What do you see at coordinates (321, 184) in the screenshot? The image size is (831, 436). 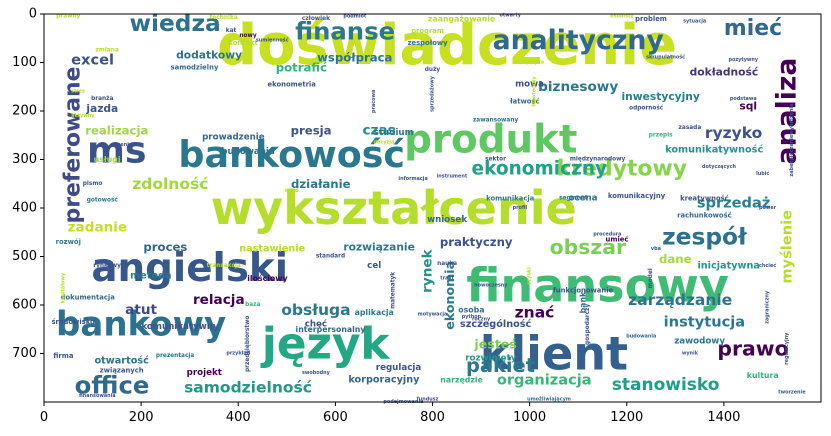 I see `word-51: działanie` at bounding box center [321, 184].